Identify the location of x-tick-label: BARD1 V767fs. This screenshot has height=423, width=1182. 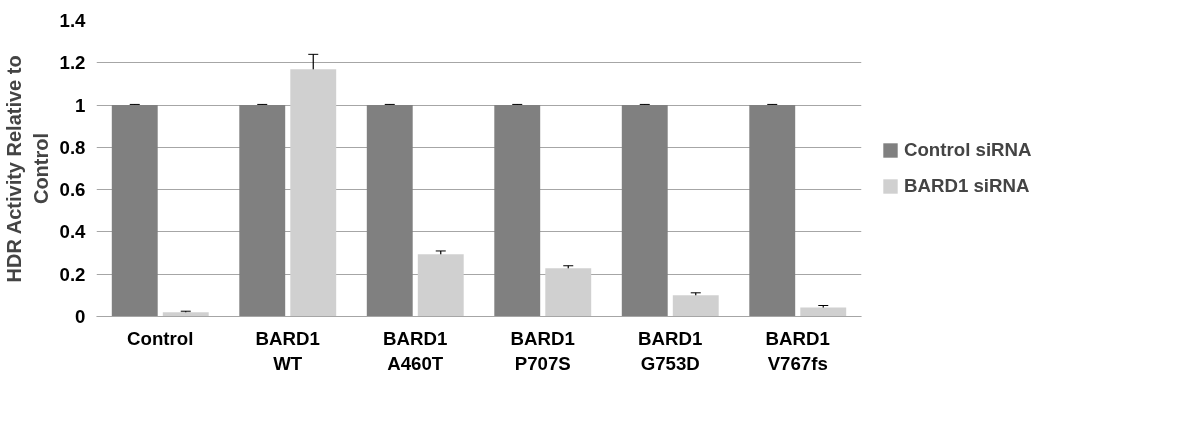
(797, 350).